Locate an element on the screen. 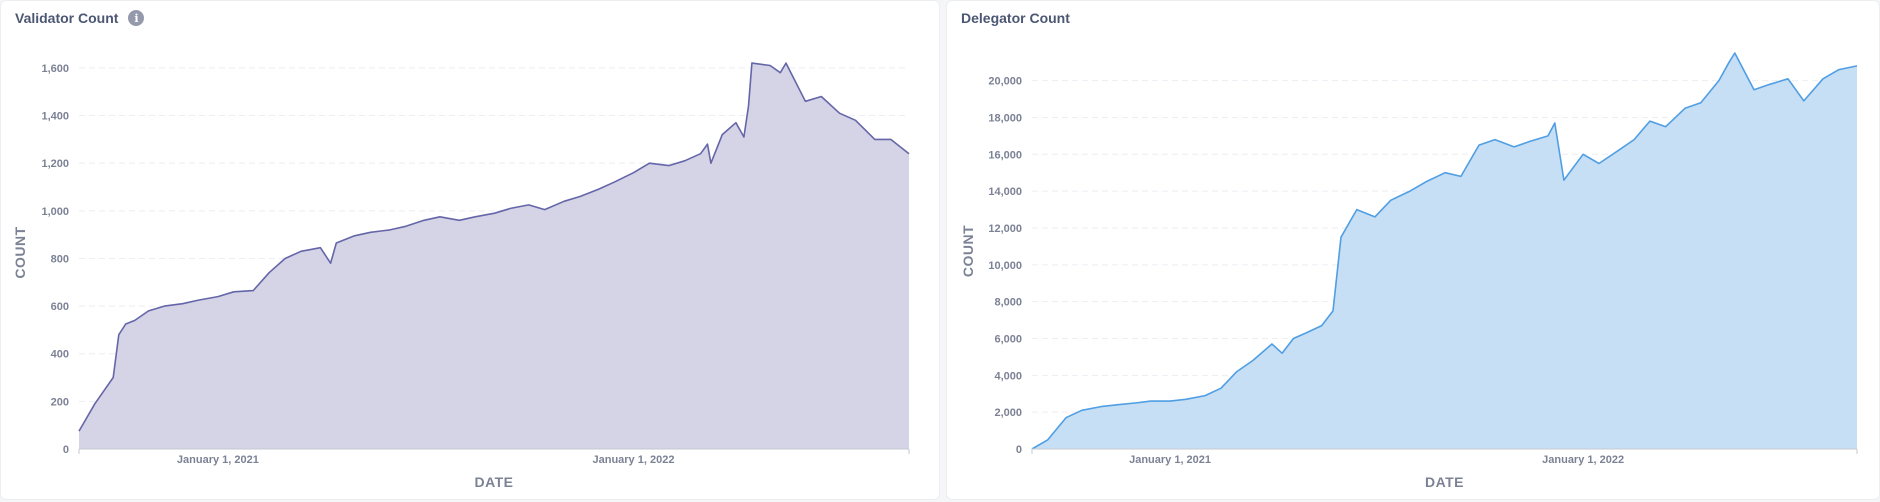 This screenshot has height=502, width=1880. info-icon: i is located at coordinates (136, 18).